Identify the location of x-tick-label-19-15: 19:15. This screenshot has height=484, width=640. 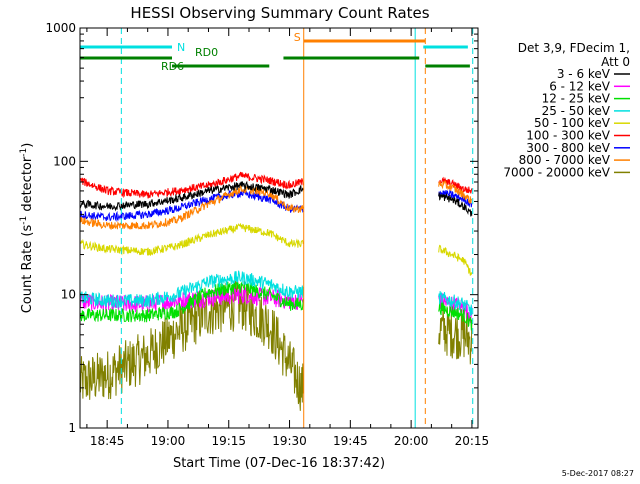
(228, 441).